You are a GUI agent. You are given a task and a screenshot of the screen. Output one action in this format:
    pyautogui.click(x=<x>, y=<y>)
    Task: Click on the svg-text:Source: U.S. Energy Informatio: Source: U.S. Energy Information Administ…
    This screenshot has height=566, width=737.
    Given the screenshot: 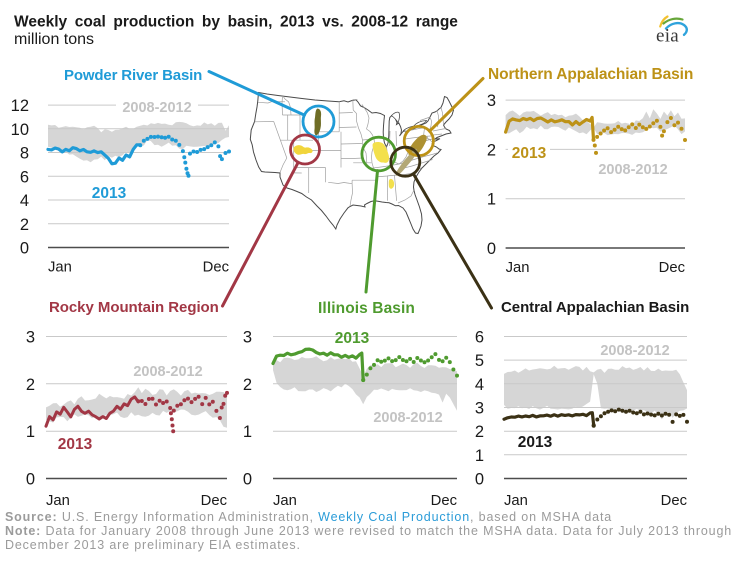 What is the action you would take?
    pyautogui.click(x=308, y=517)
    